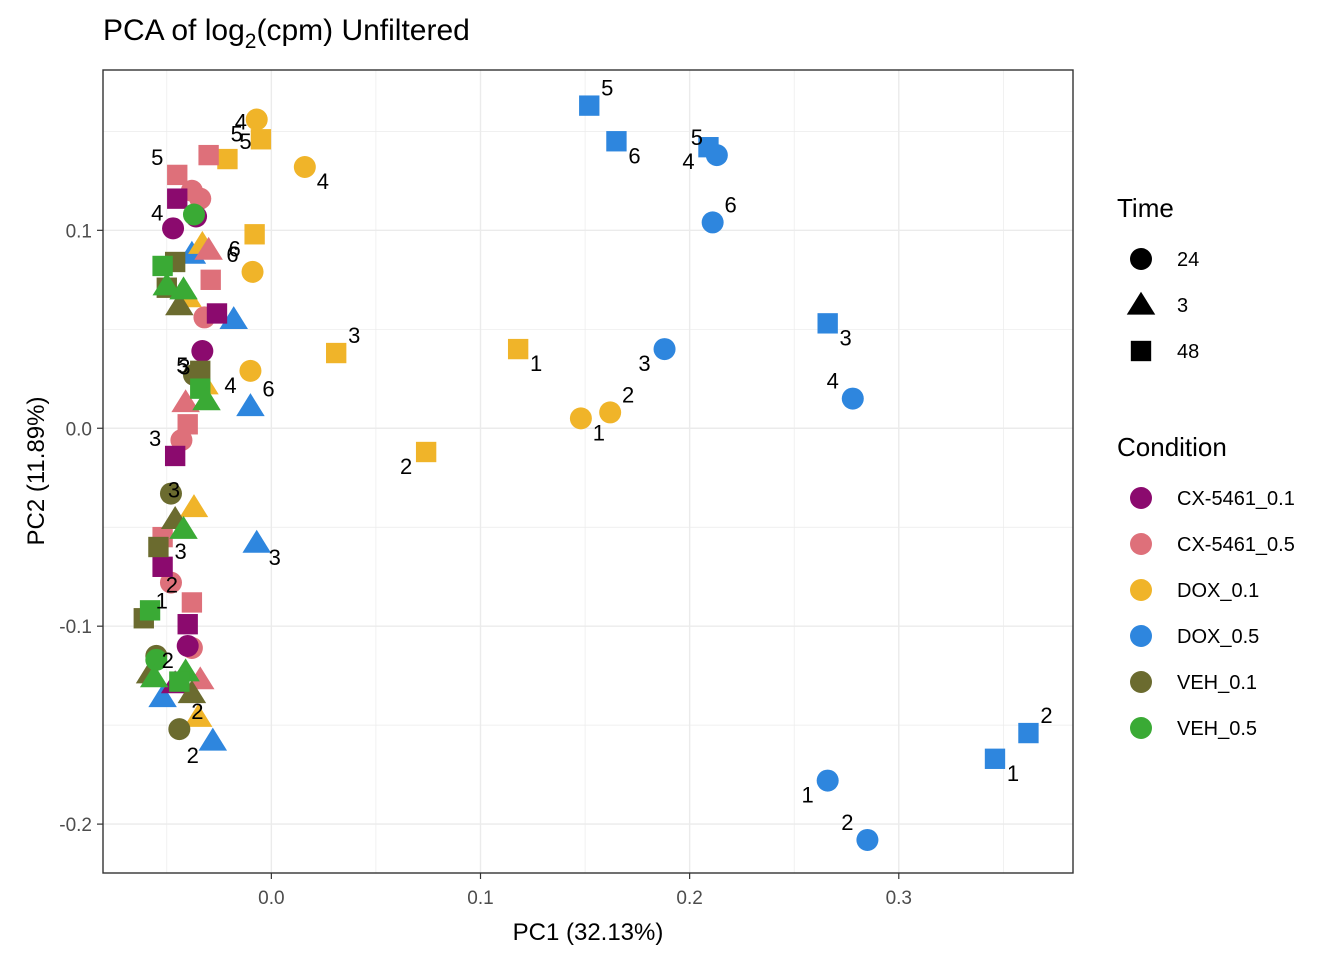 The height and width of the screenshot is (960, 1344). Describe the element at coordinates (1182, 306) in the screenshot. I see `legend-shape-label: 3` at that location.